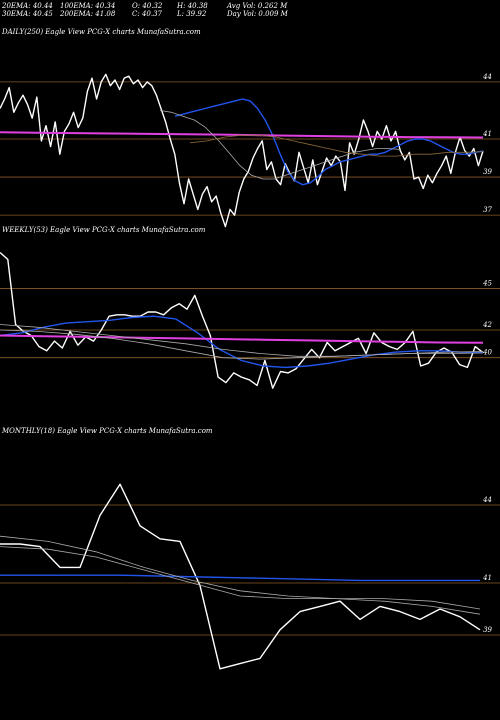 This screenshot has width=500, height=720. Describe the element at coordinates (487, 325) in the screenshot. I see `y-tick-label: 42` at that location.